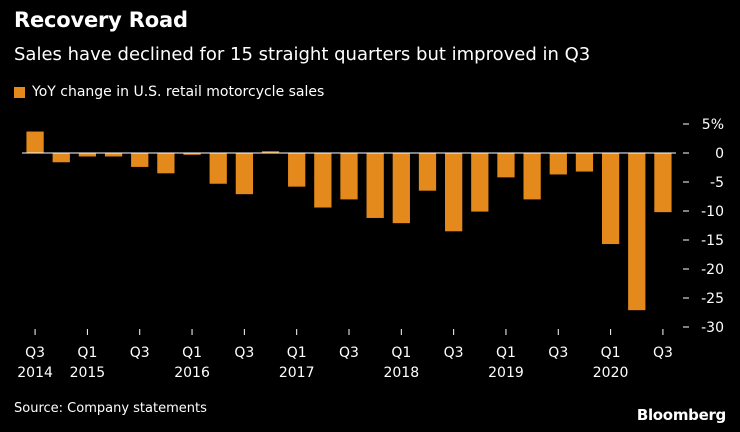 The height and width of the screenshot is (432, 740). I want to click on x-tick-label-year: 2017, so click(297, 373).